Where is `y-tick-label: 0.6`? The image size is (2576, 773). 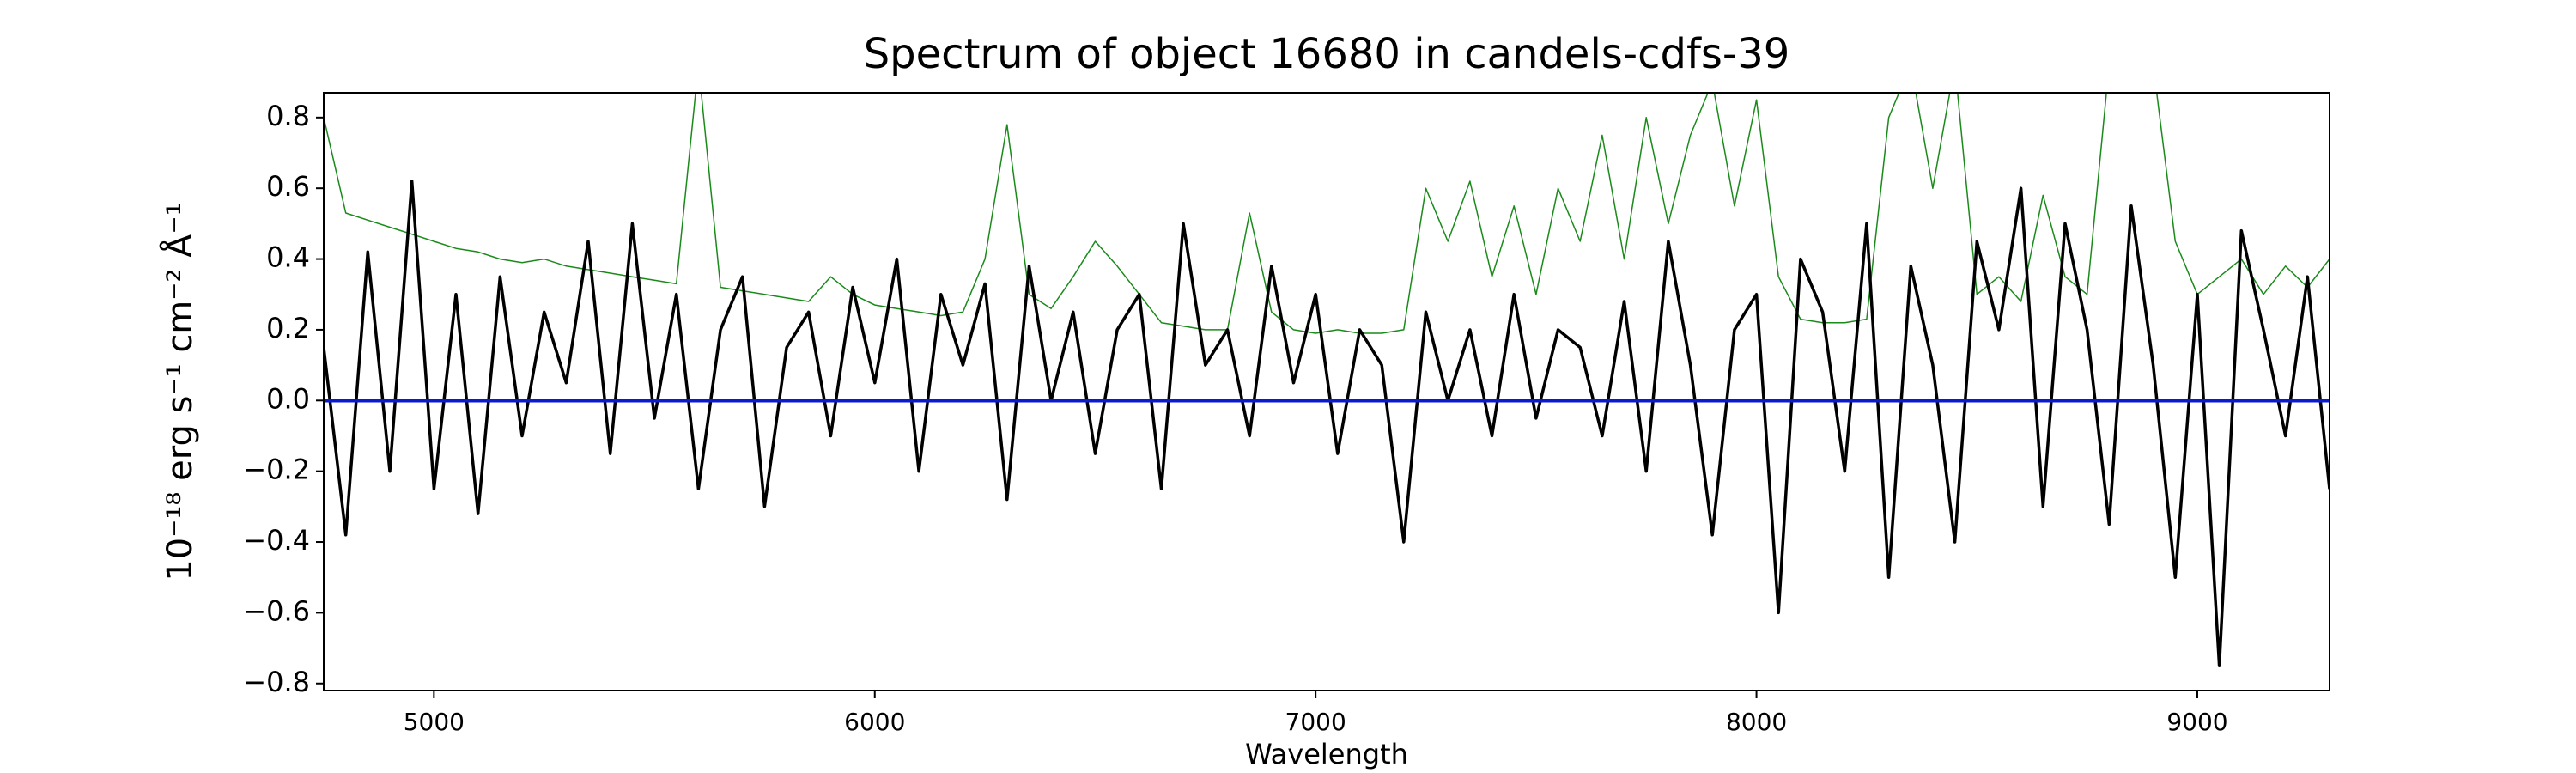 y-tick-label: 0.6 is located at coordinates (288, 186).